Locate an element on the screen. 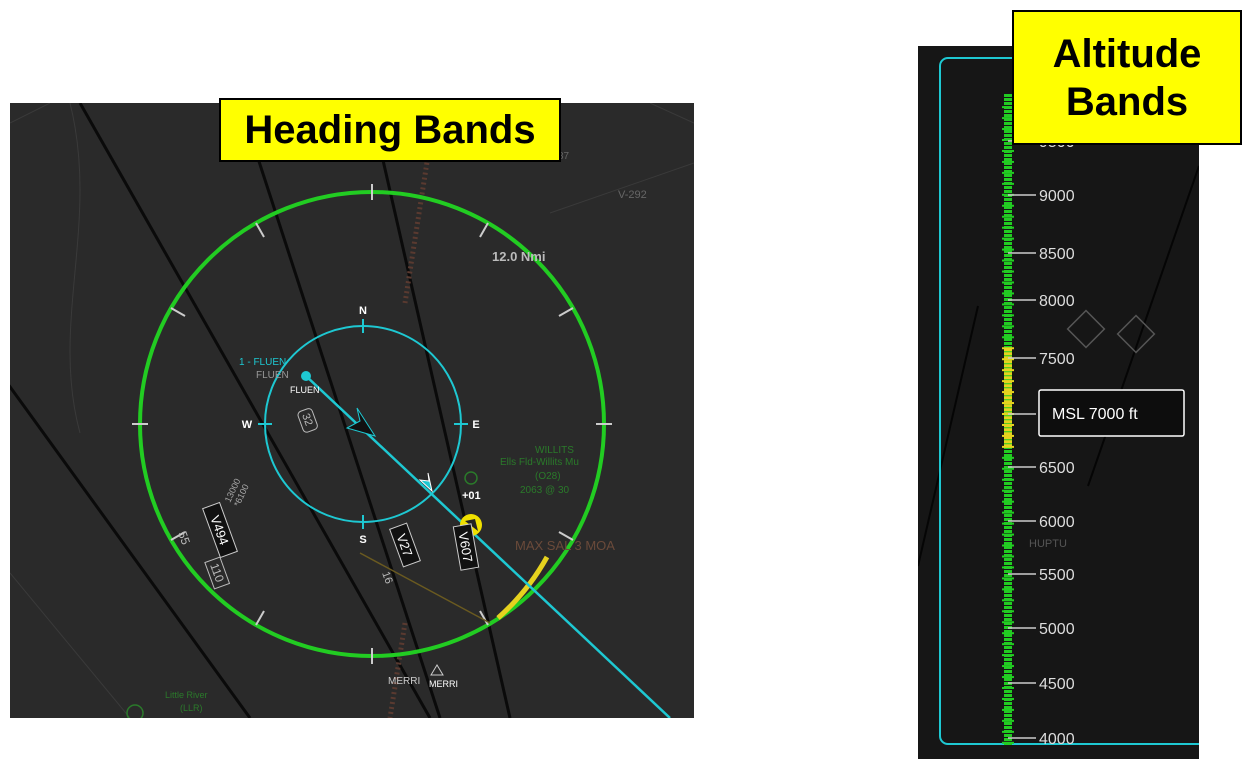 The height and width of the screenshot is (759, 1254). tick-5000: 5000 is located at coordinates (1041, 629).